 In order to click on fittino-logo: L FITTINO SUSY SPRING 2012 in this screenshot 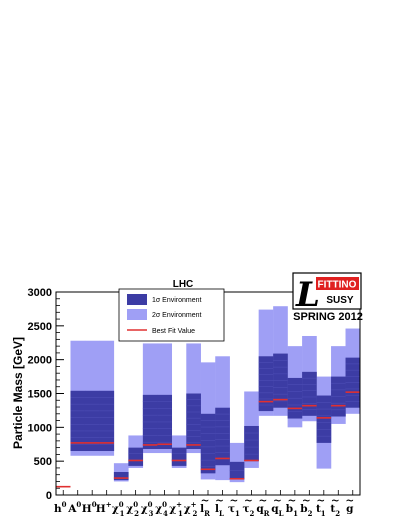, I will do `click(327, 297)`.